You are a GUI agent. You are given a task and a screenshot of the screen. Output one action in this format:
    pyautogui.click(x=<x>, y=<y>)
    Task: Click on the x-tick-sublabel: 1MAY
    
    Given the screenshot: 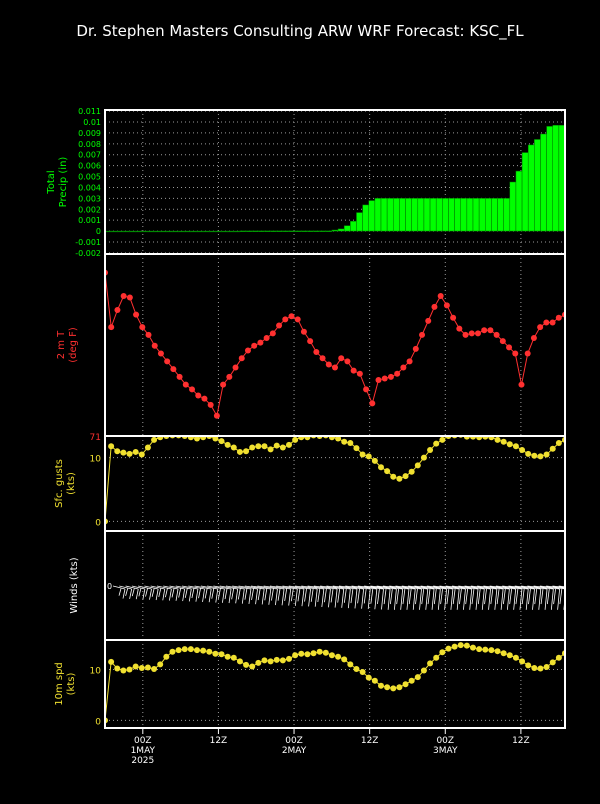 What is the action you would take?
    pyautogui.click(x=143, y=751)
    